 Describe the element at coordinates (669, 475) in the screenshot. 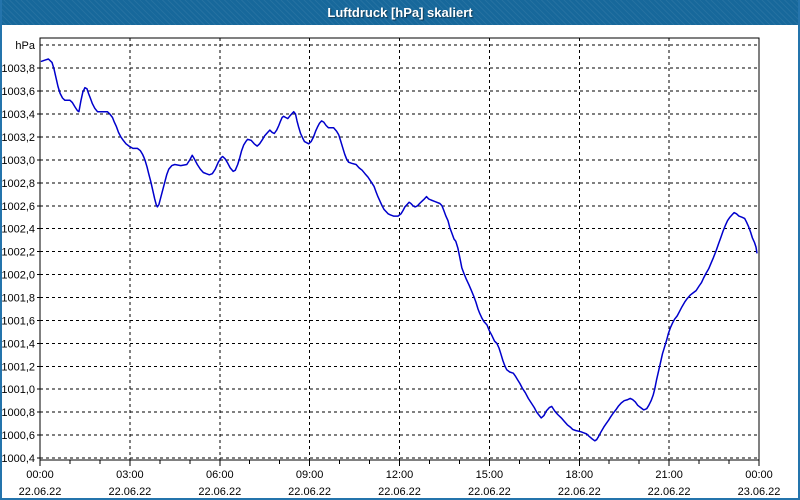

I see `x-axis-time-label: 21:00` at that location.